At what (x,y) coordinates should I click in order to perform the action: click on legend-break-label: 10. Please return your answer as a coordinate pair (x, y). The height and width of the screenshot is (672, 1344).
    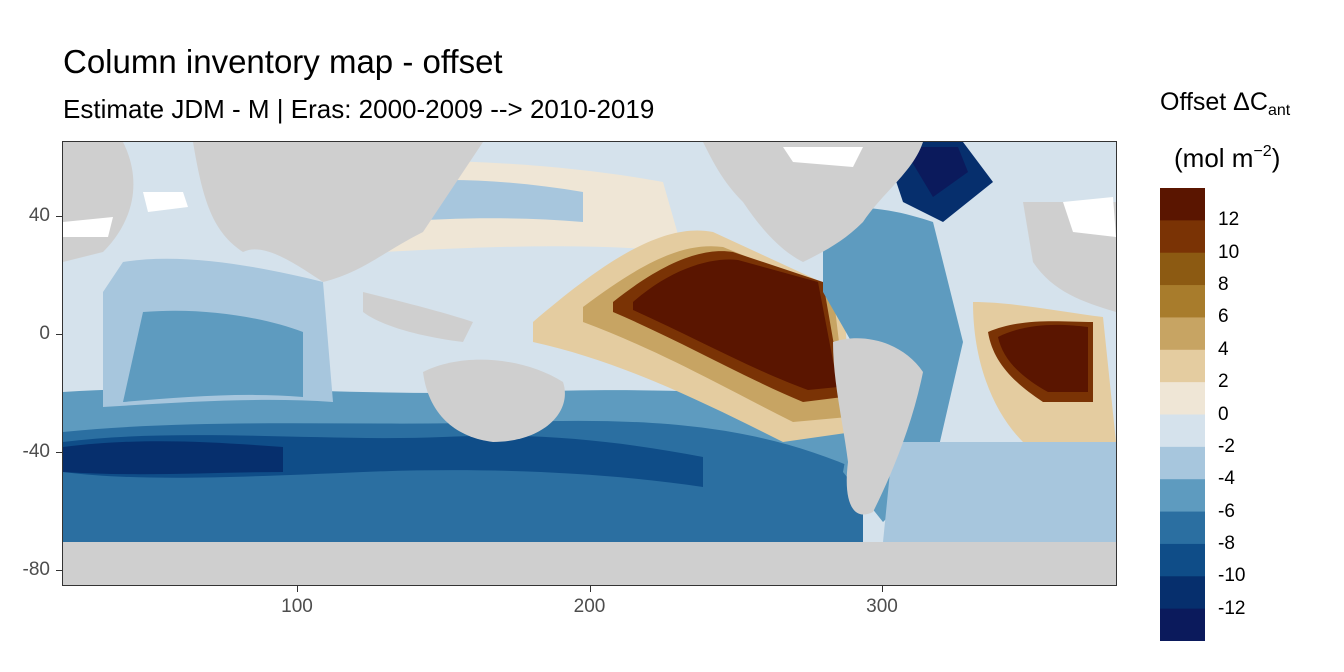
    Looking at the image, I should click on (1229, 252).